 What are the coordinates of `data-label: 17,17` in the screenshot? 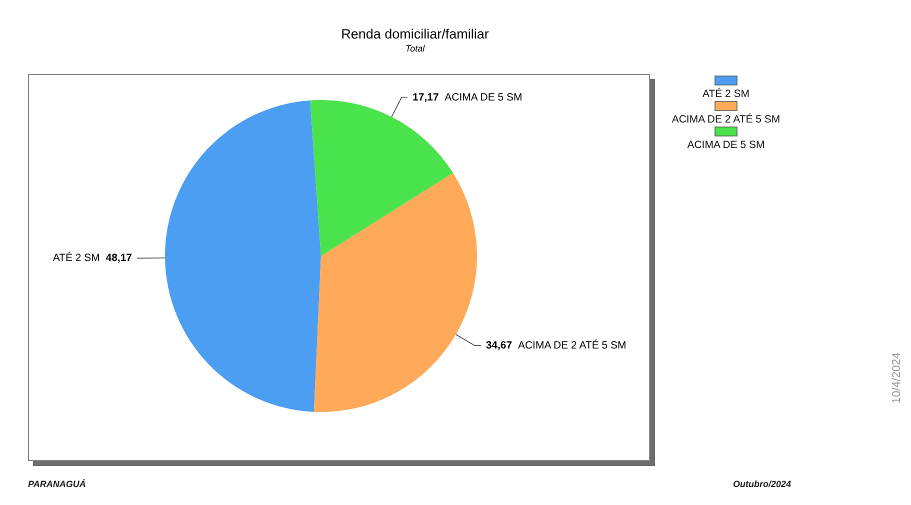 It's located at (425, 97).